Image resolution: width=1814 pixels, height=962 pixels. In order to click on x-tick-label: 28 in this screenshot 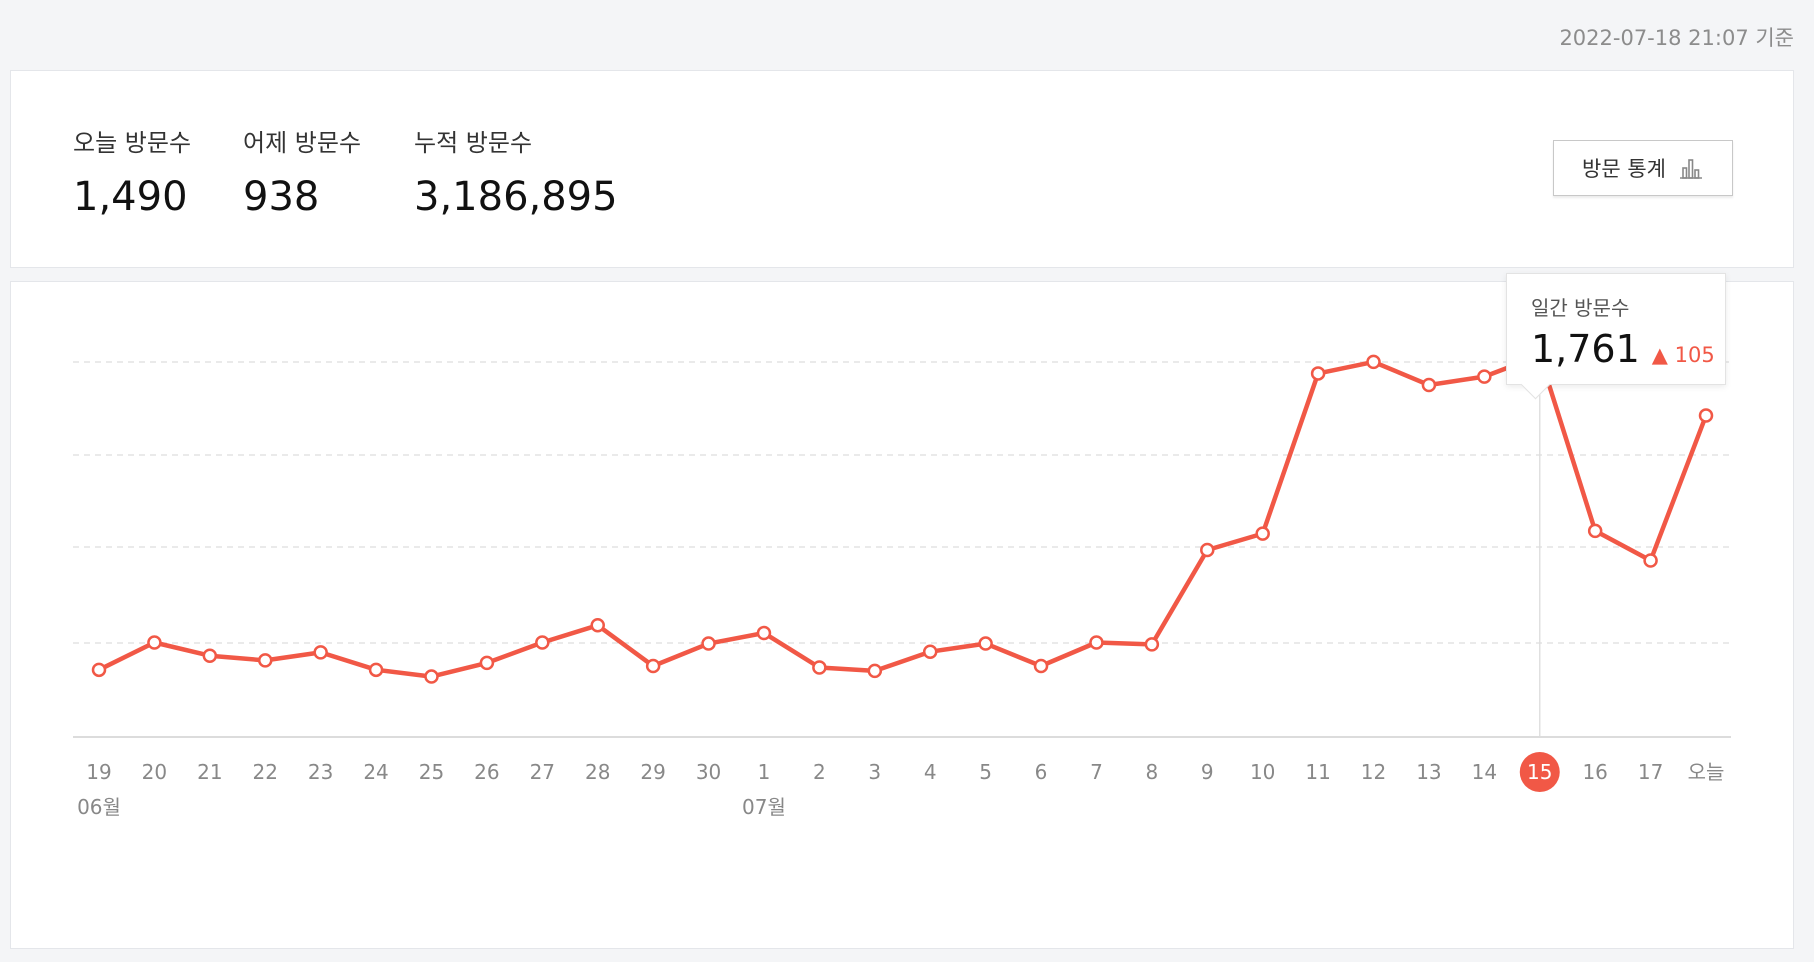, I will do `click(597, 772)`.